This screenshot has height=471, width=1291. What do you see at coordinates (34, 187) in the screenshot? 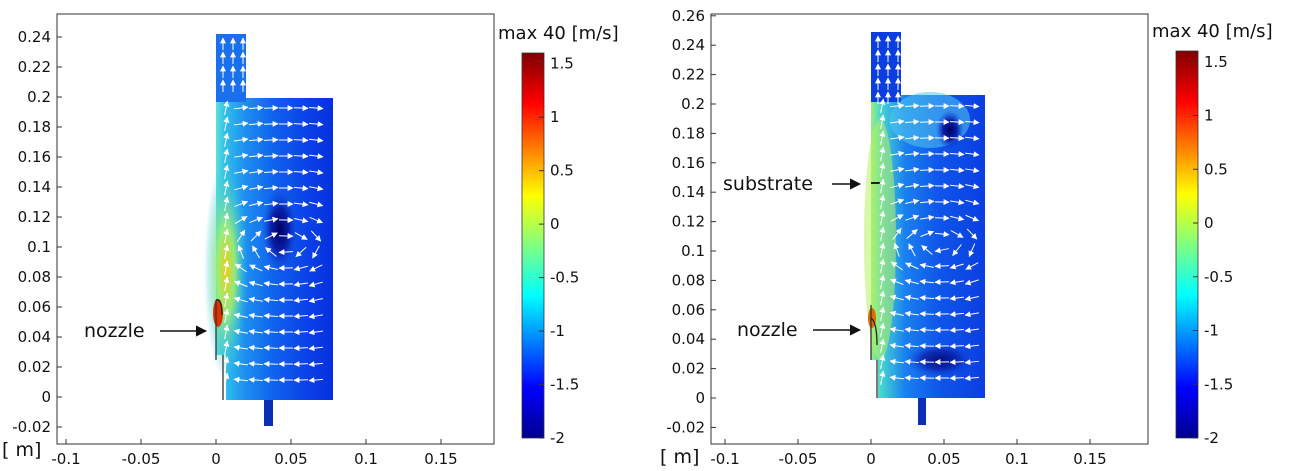
I see `y-tick-label: 0.14` at bounding box center [34, 187].